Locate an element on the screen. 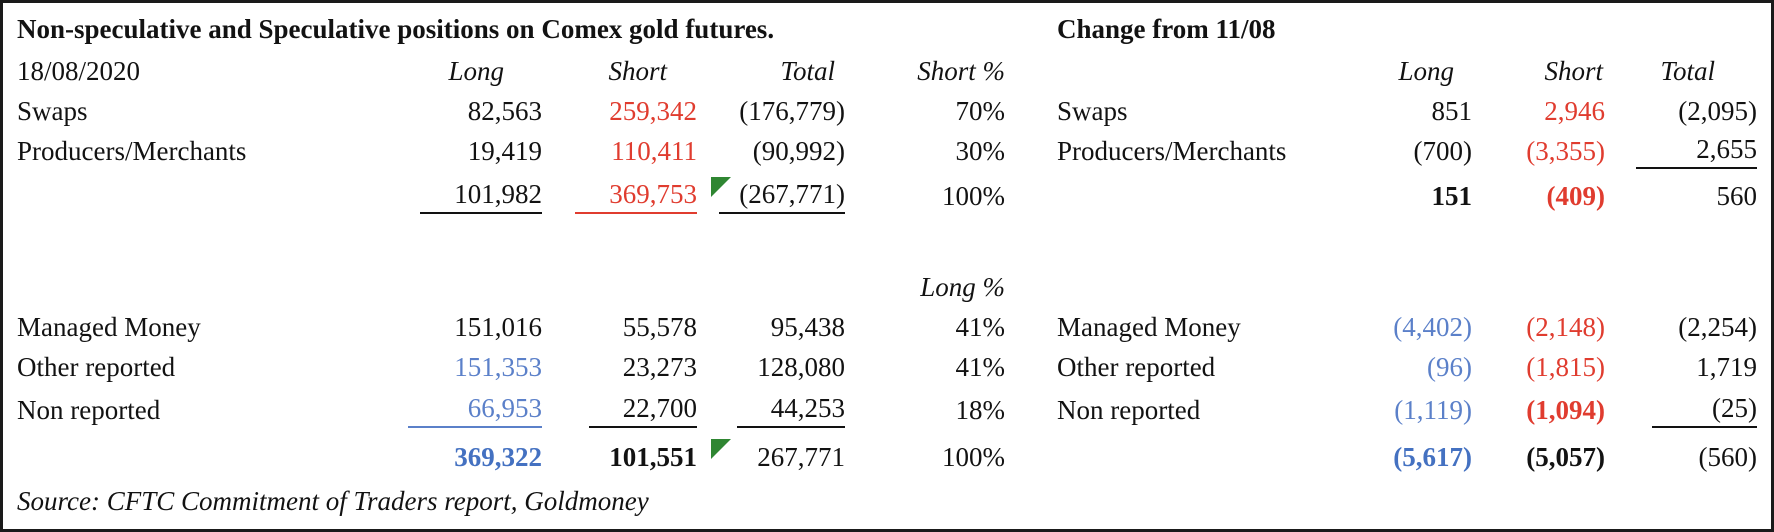 The height and width of the screenshot is (532, 1774). change-other-long: (96) is located at coordinates (1449, 366).